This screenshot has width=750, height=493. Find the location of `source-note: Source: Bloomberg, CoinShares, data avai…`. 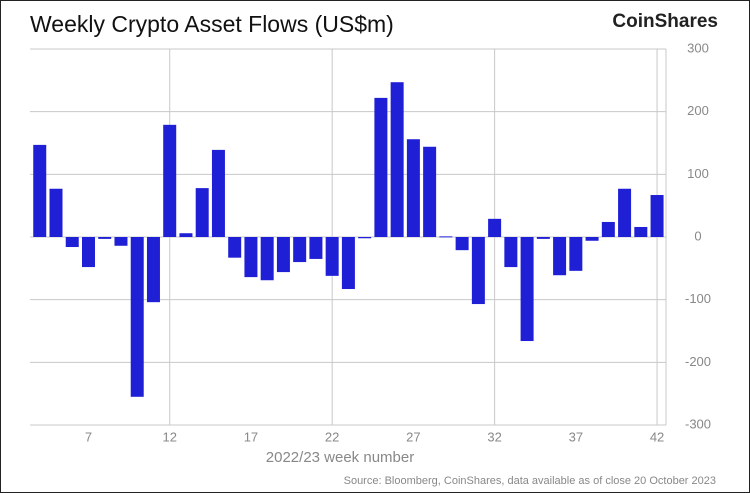

source-note: Source: Bloomberg, CoinShares, data avai… is located at coordinates (530, 481).